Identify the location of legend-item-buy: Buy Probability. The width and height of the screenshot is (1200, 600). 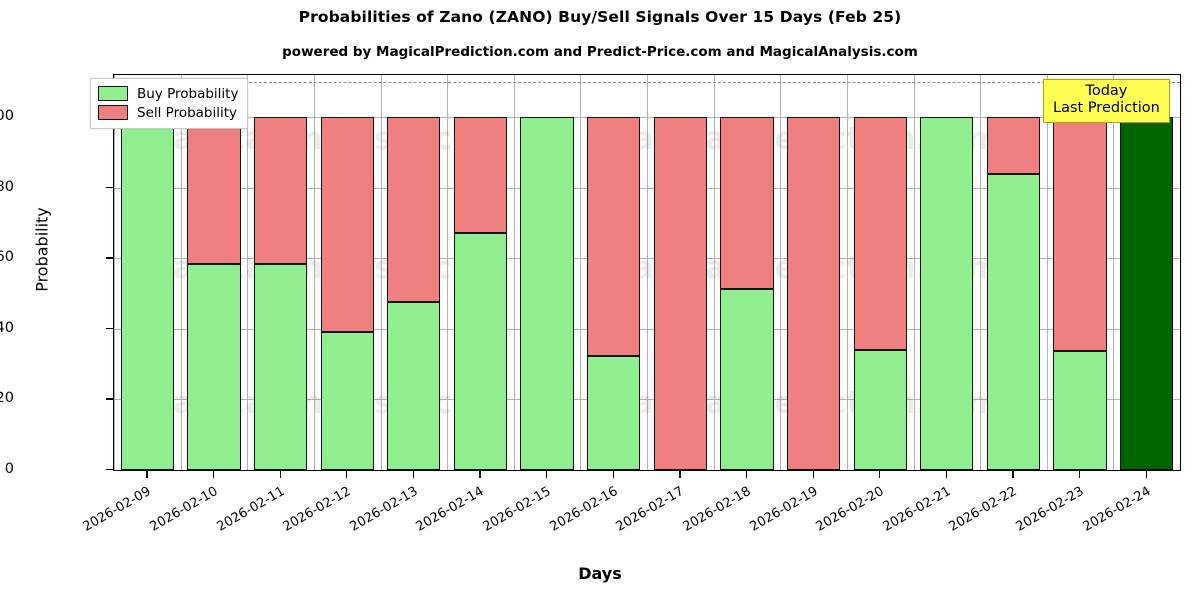
(168, 93).